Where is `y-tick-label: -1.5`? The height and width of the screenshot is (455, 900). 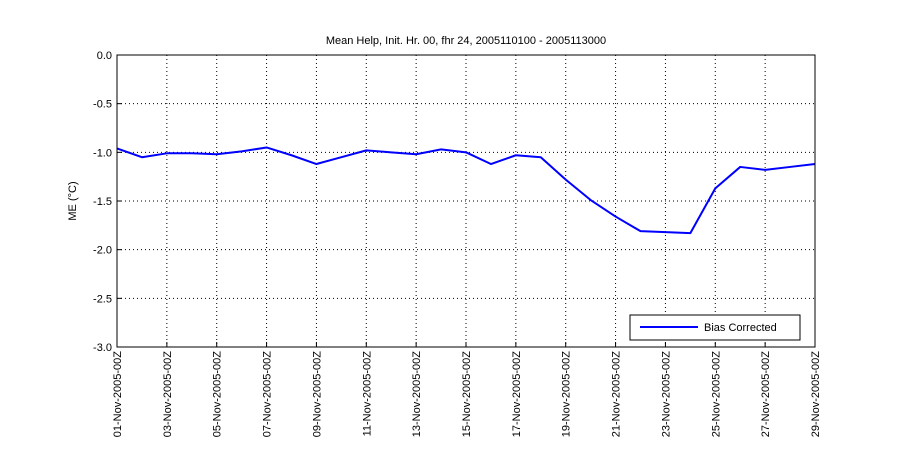 y-tick-label: -1.5 is located at coordinates (102, 202).